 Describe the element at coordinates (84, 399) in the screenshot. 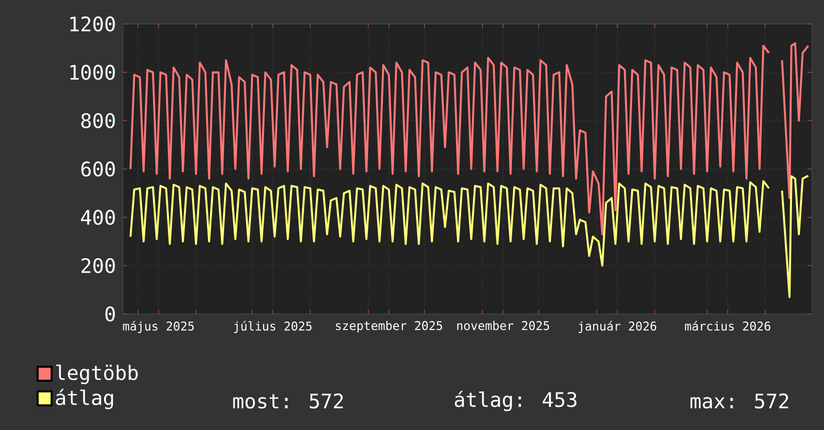

I see `legend-label: átlag` at that location.